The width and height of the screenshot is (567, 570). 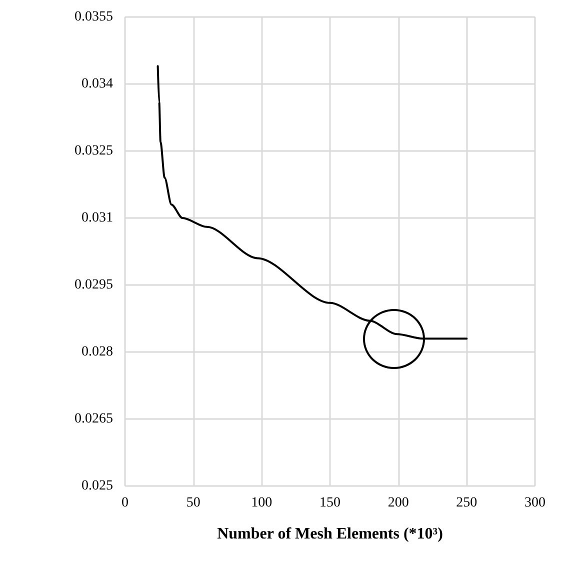 I want to click on x-tick-label: 300, so click(x=535, y=503).